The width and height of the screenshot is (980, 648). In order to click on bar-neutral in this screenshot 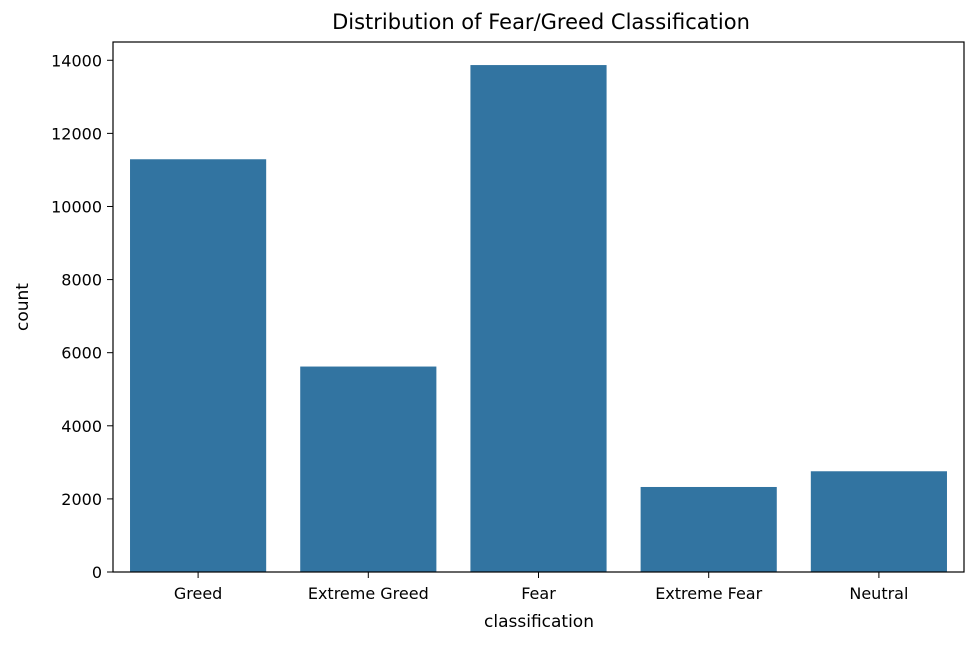, I will do `click(878, 521)`.